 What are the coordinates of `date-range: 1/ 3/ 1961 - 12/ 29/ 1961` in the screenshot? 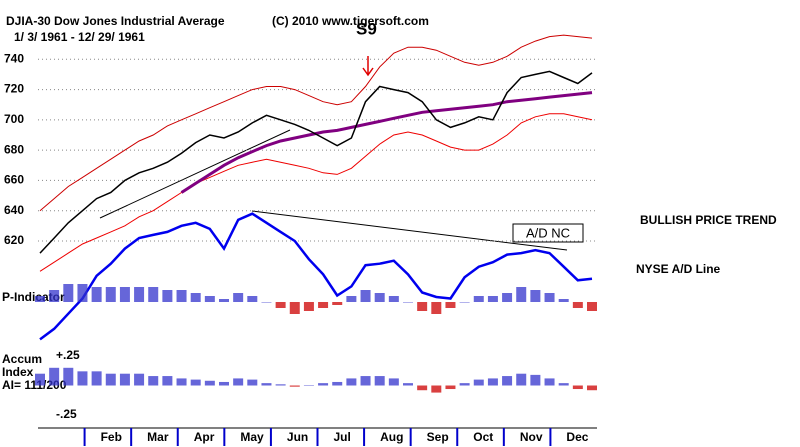 It's located at (79, 37).